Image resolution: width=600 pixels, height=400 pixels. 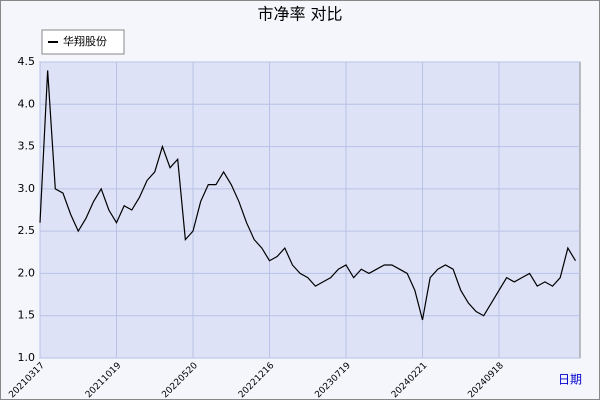 What do you see at coordinates (27, 230) in the screenshot?
I see `y-tick-label: 2.5` at bounding box center [27, 230].